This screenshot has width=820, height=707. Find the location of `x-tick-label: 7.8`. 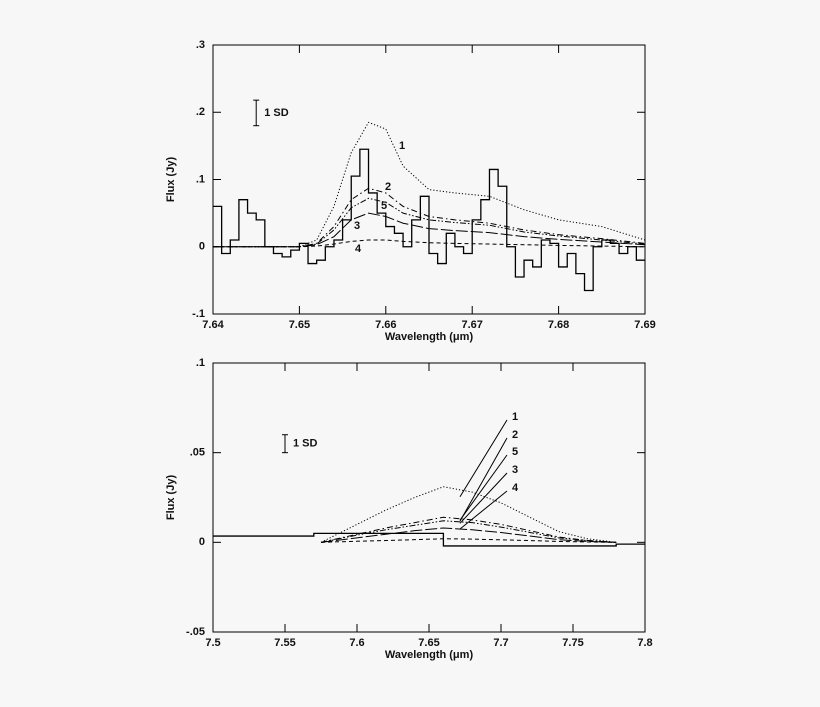

x-tick-label: 7.8 is located at coordinates (644, 643).